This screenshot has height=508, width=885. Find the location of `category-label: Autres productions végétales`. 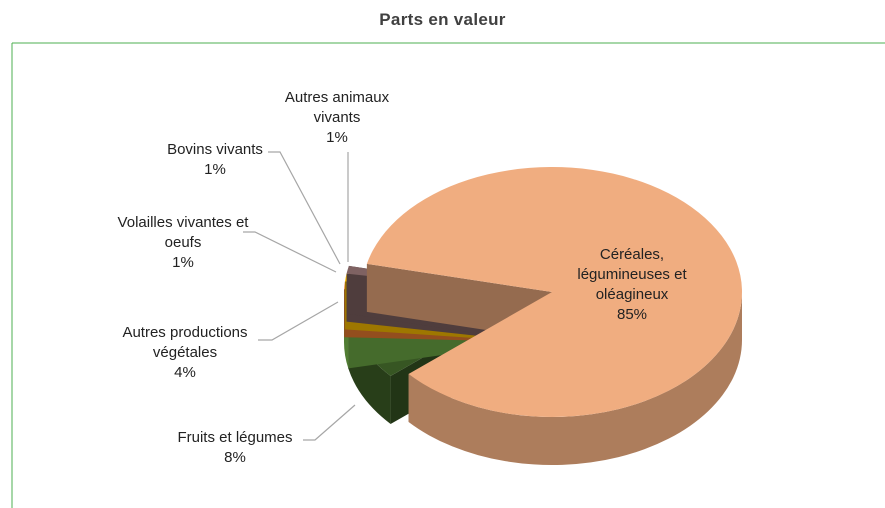

category-label: Autres productions végétales is located at coordinates (185, 342).